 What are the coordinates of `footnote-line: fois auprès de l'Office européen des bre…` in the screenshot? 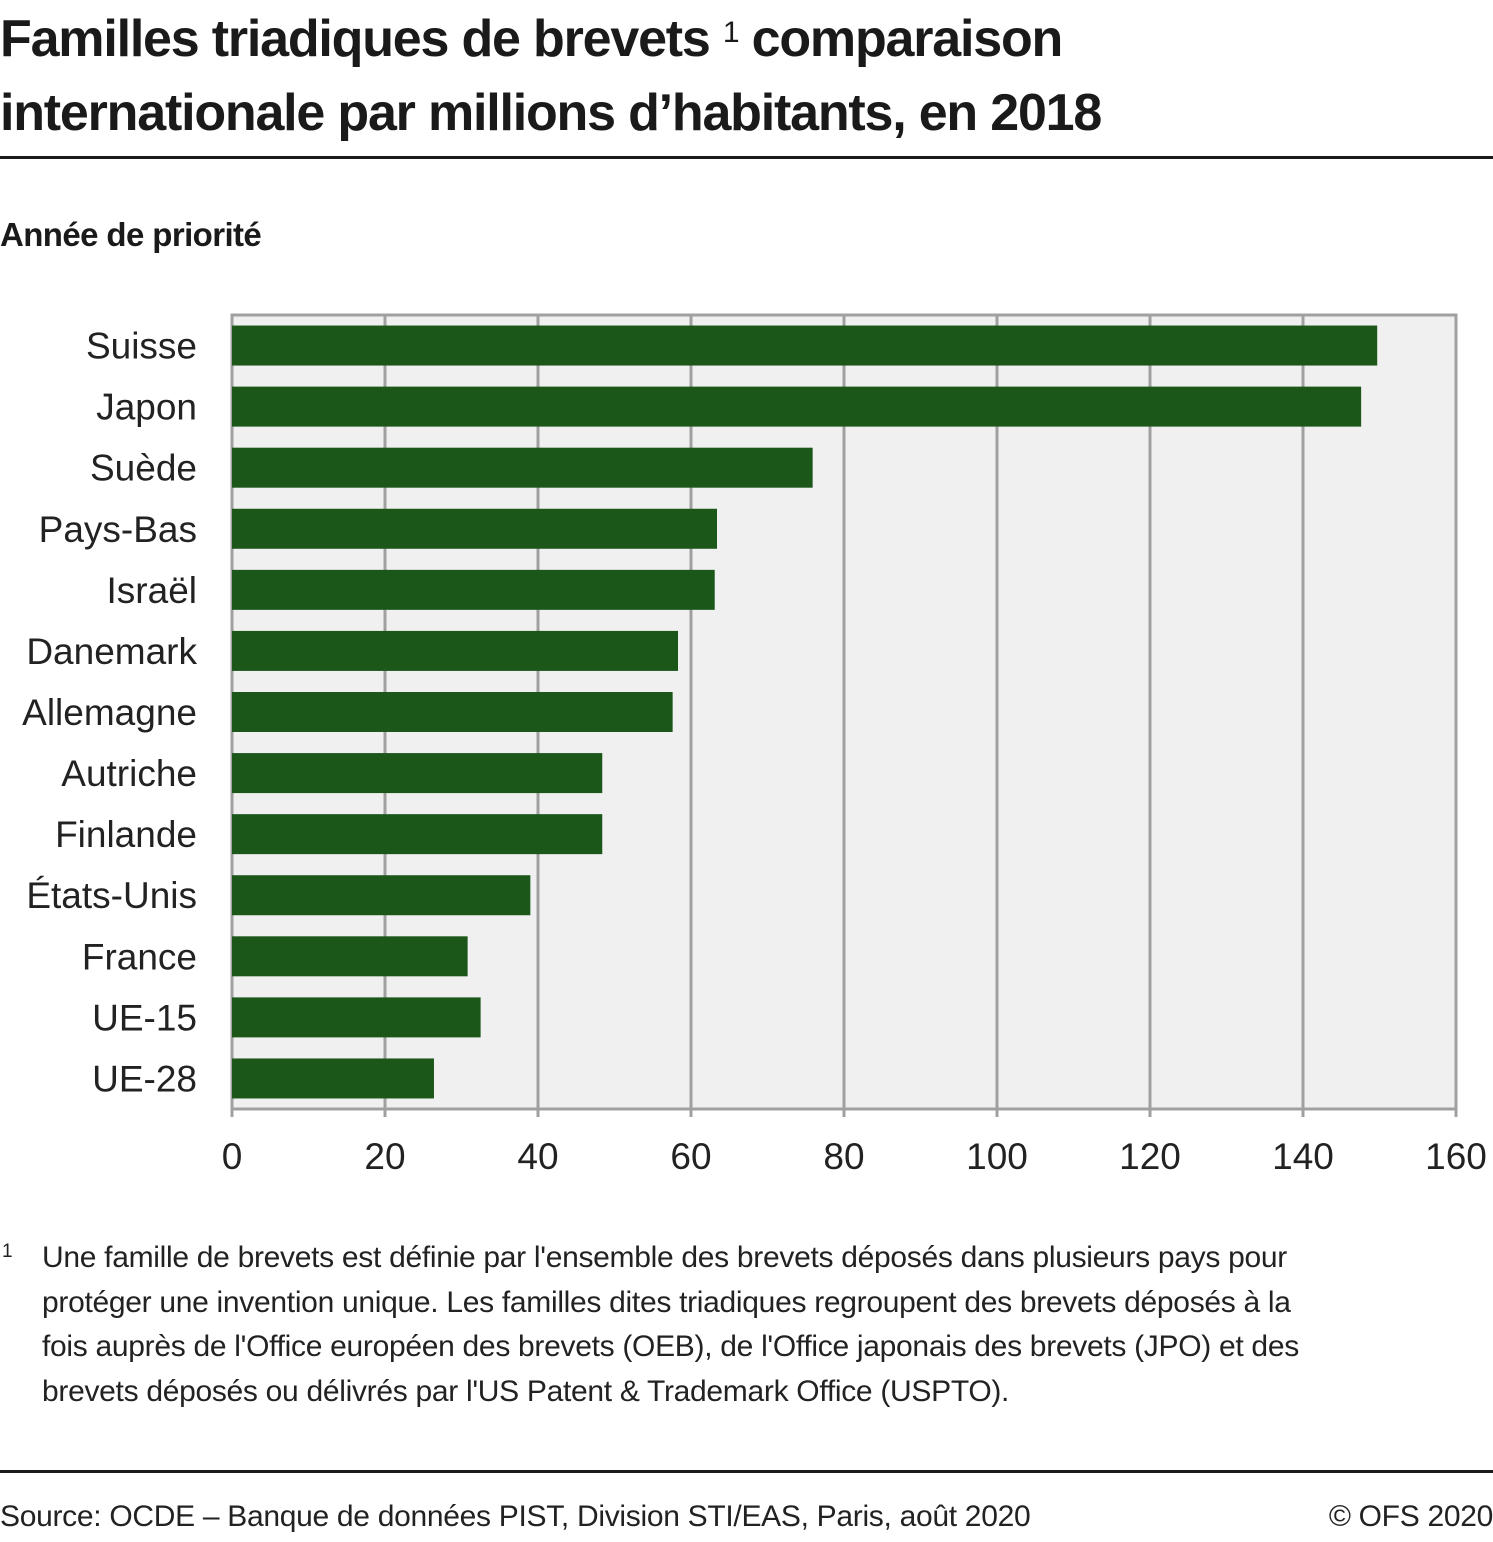 It's located at (670, 1346).